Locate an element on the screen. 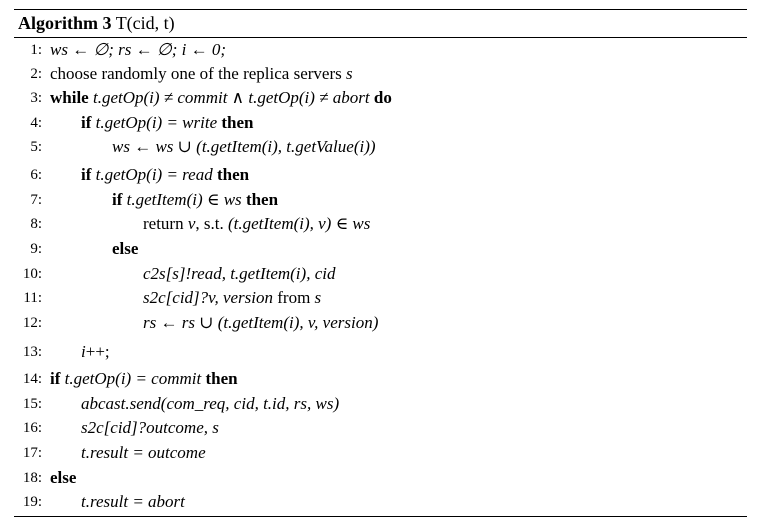  math-expression: s2c[cid]?outcome, s is located at coordinates (150, 427).